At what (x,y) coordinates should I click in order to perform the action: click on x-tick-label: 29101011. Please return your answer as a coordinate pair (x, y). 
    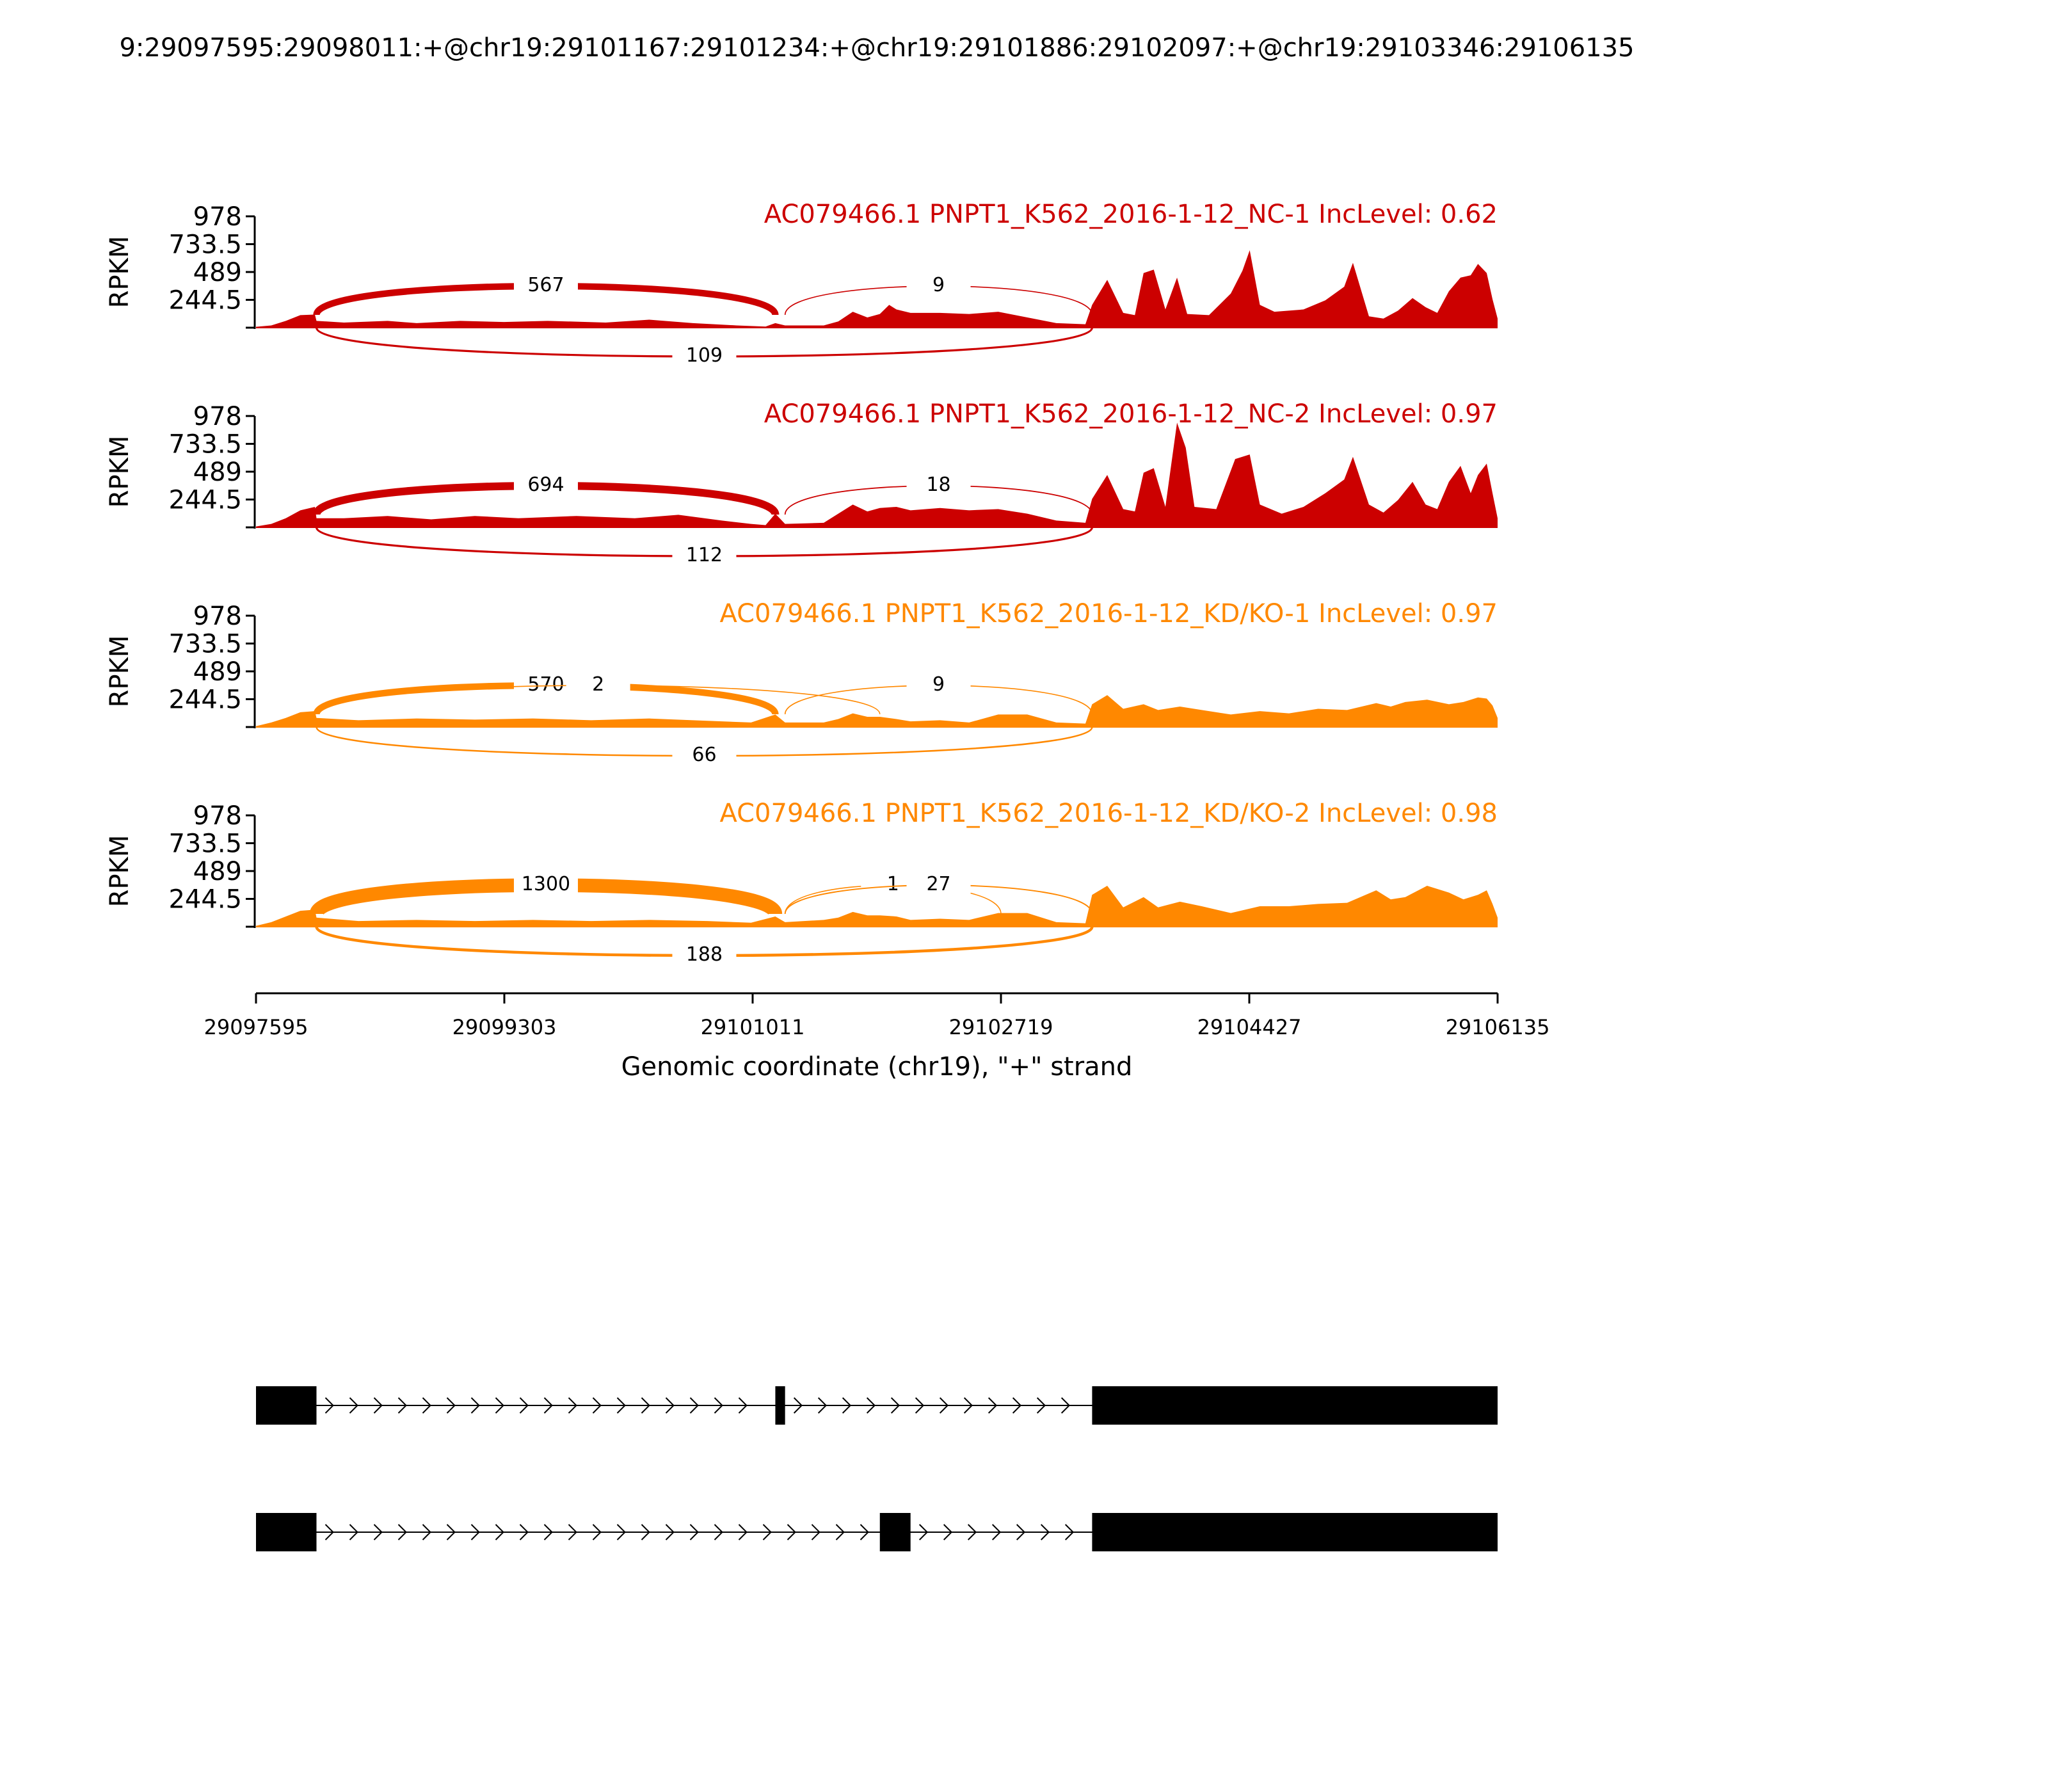
    Looking at the image, I should click on (753, 1027).